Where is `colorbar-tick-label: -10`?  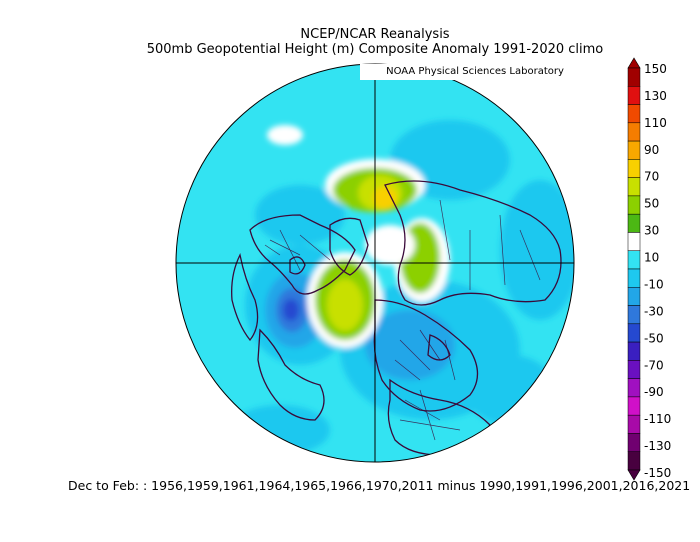 colorbar-tick-label: -10 is located at coordinates (654, 284).